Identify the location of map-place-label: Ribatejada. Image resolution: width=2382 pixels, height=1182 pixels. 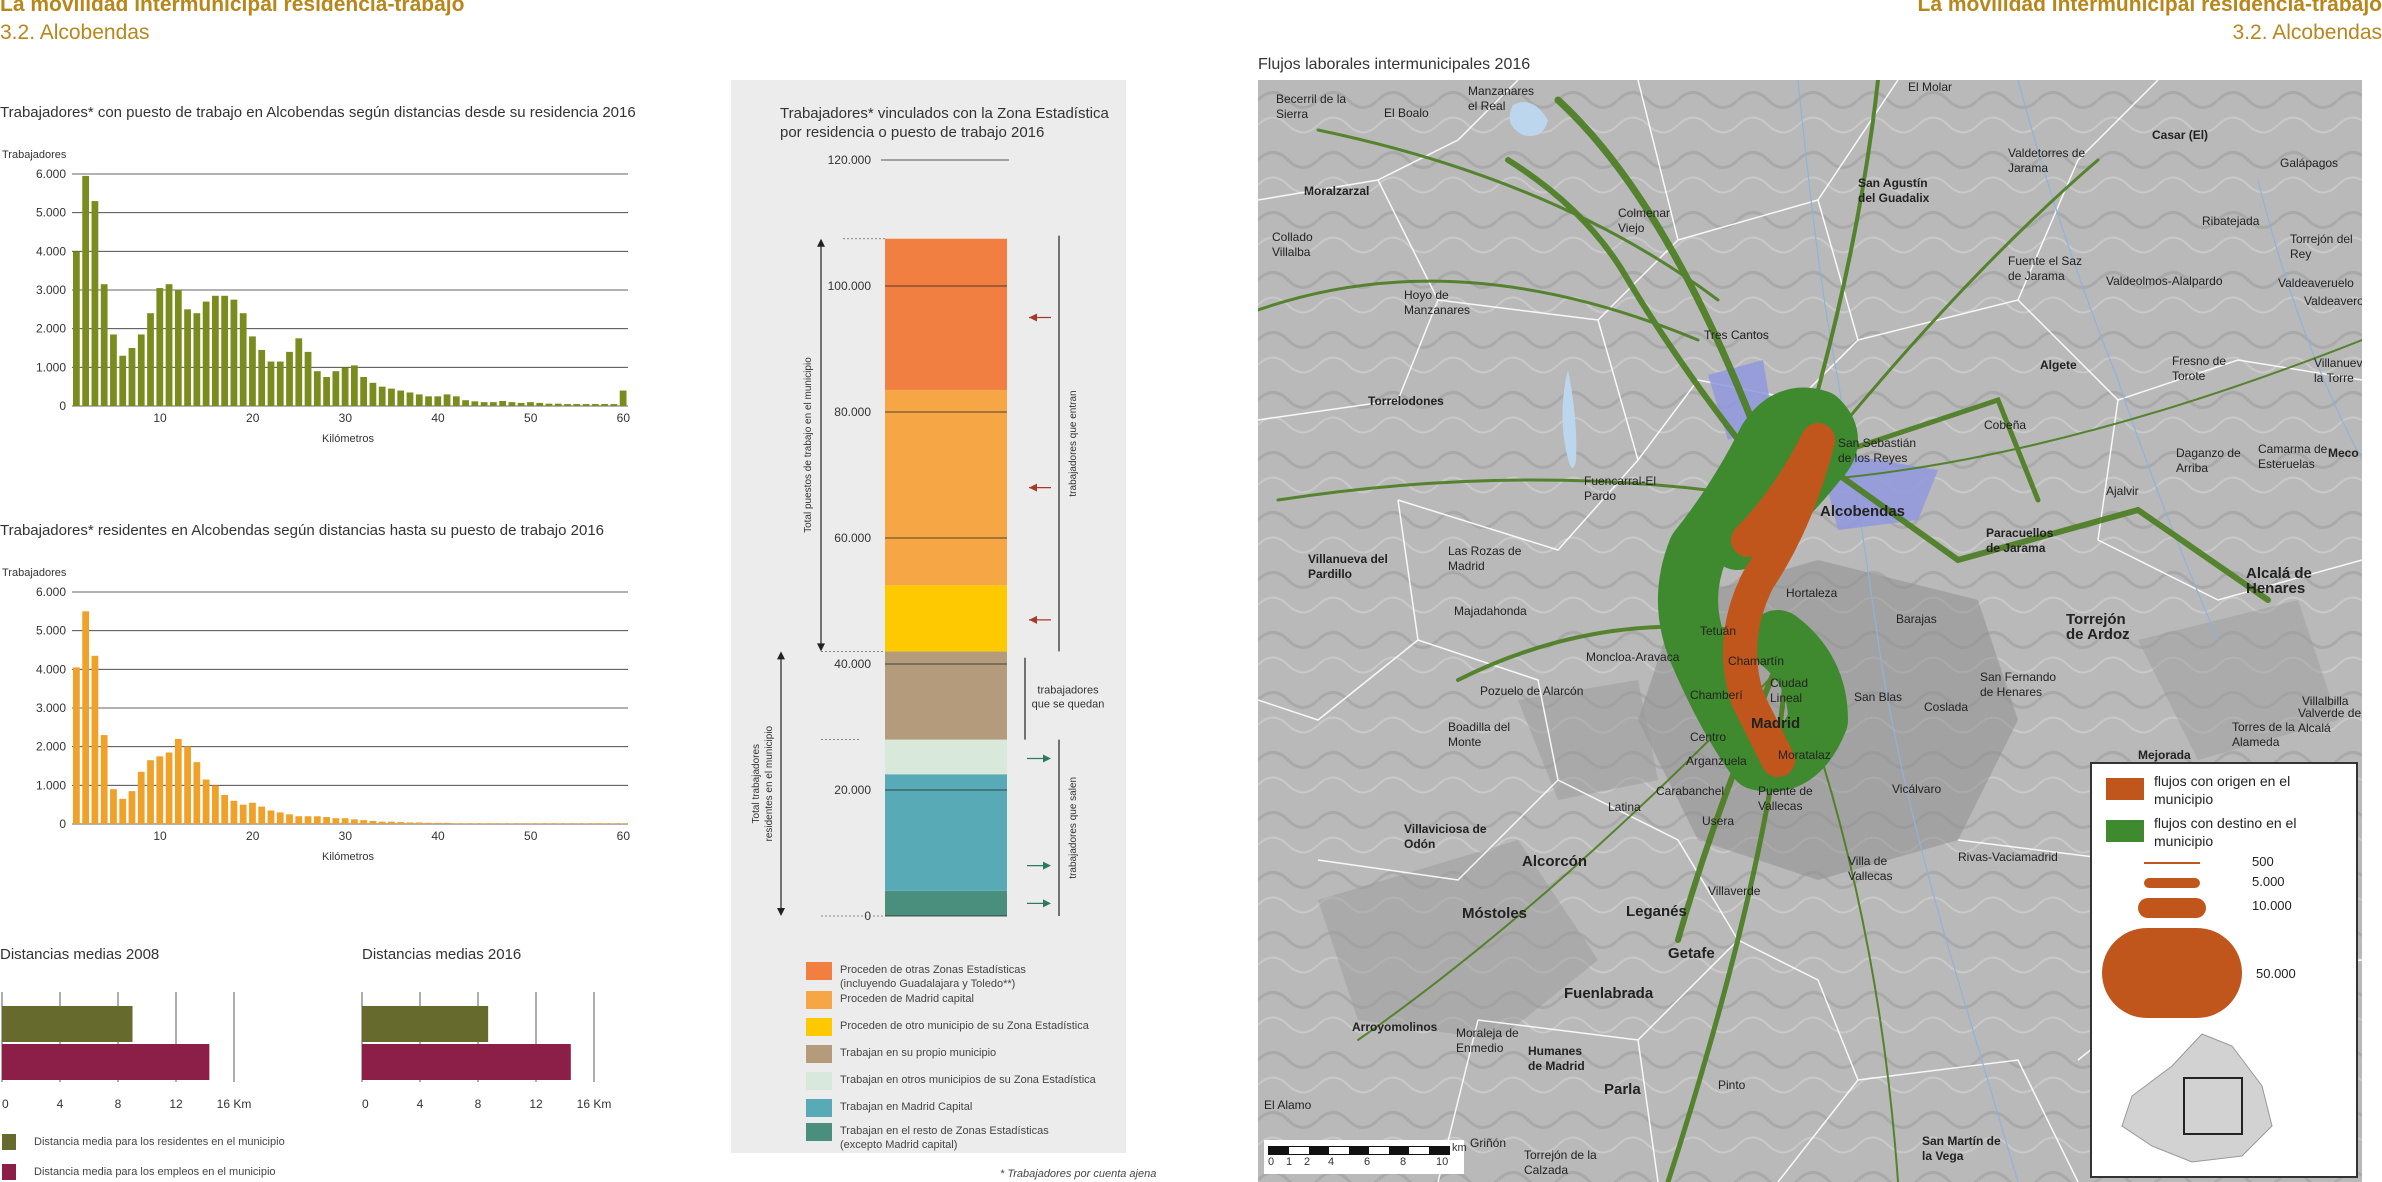
(2231, 221).